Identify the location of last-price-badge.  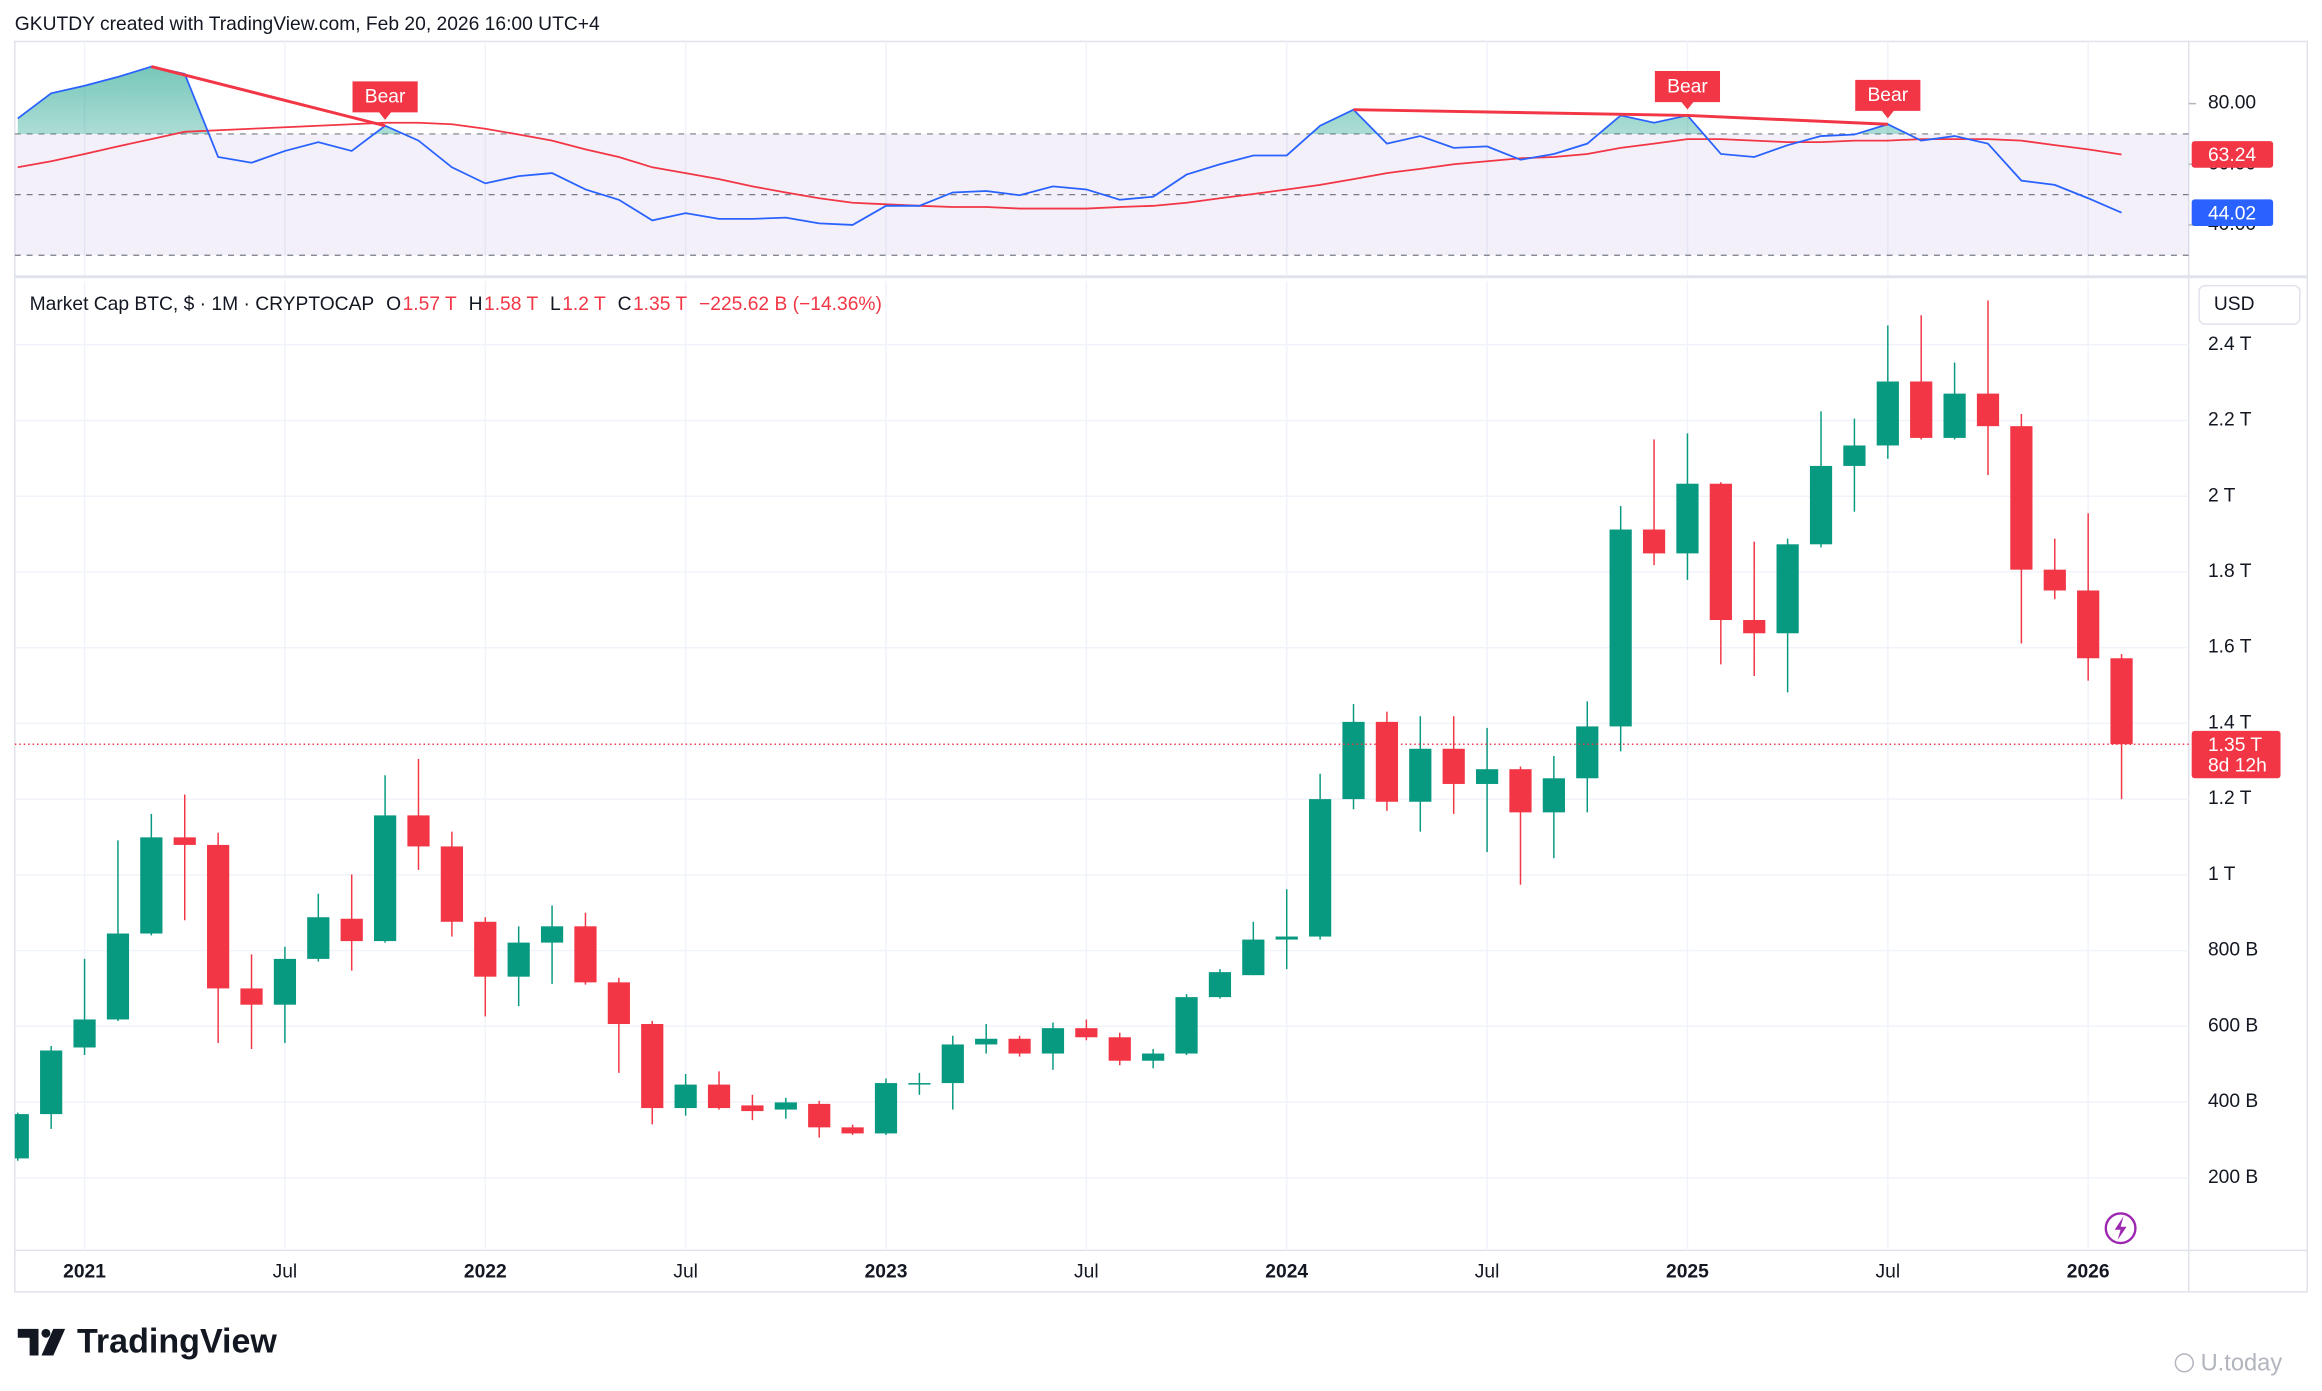
(2236, 754).